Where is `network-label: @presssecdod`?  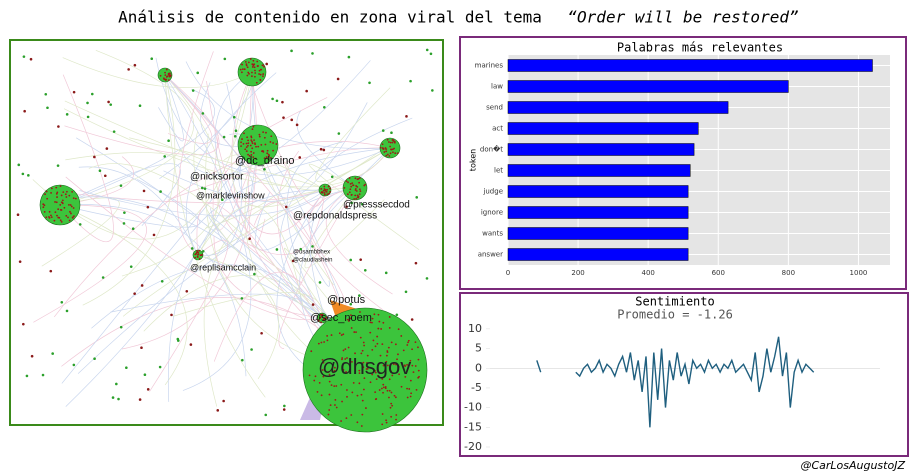 network-label: @presssecdod is located at coordinates (376, 205).